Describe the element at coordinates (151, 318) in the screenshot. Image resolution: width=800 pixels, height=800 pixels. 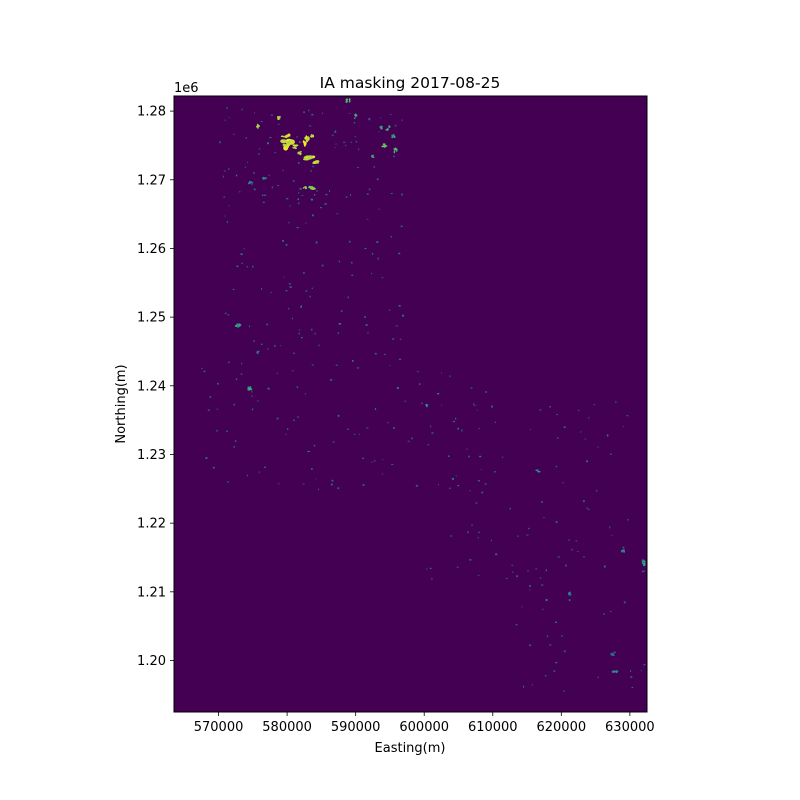
I see `y-tick-label: 1.25` at that location.